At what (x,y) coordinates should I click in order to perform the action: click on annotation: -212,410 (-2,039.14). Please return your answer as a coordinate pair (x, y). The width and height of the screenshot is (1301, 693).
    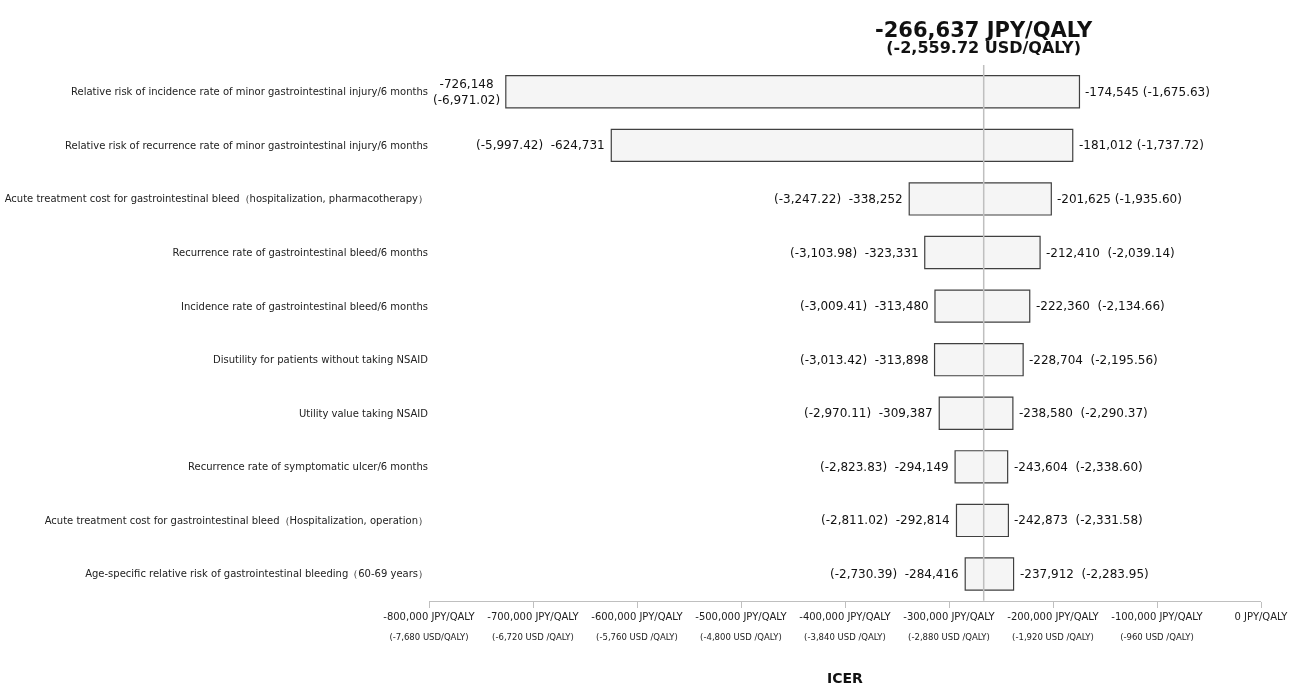
    Looking at the image, I should click on (1110, 253).